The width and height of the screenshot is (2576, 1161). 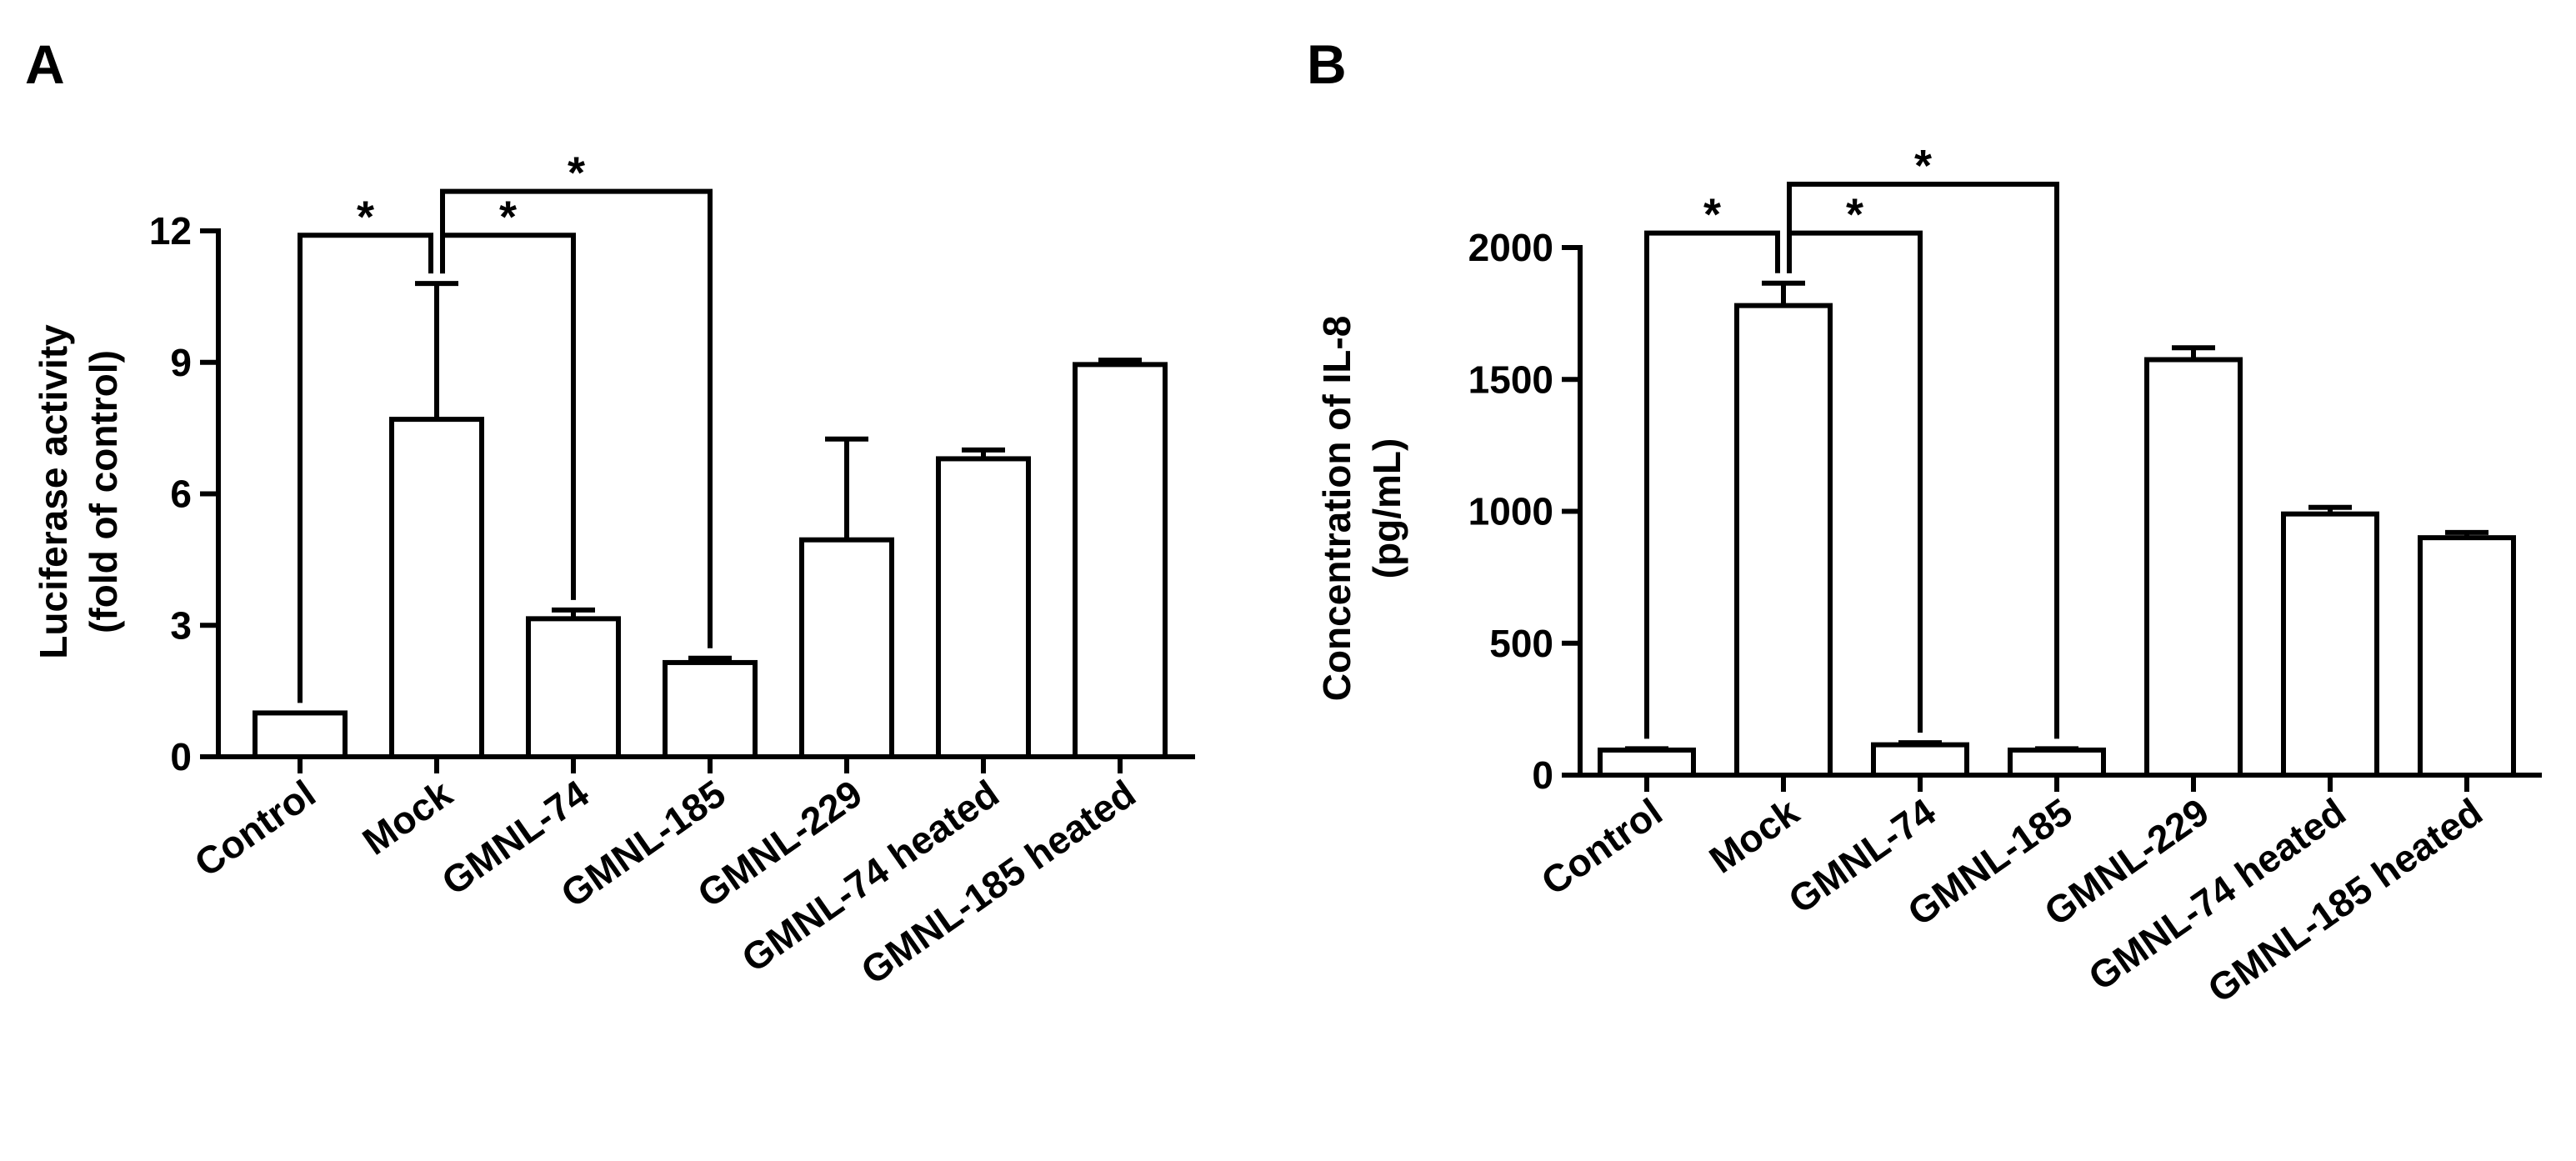 What do you see at coordinates (1601, 847) in the screenshot?
I see `panel-b-x-tick-label: Control` at bounding box center [1601, 847].